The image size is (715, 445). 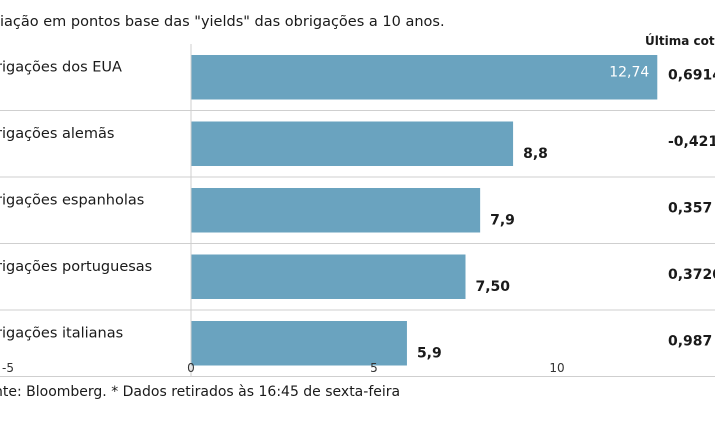 What do you see at coordinates (61, 333) in the screenshot?
I see `category-label: rigações italianas` at bounding box center [61, 333].